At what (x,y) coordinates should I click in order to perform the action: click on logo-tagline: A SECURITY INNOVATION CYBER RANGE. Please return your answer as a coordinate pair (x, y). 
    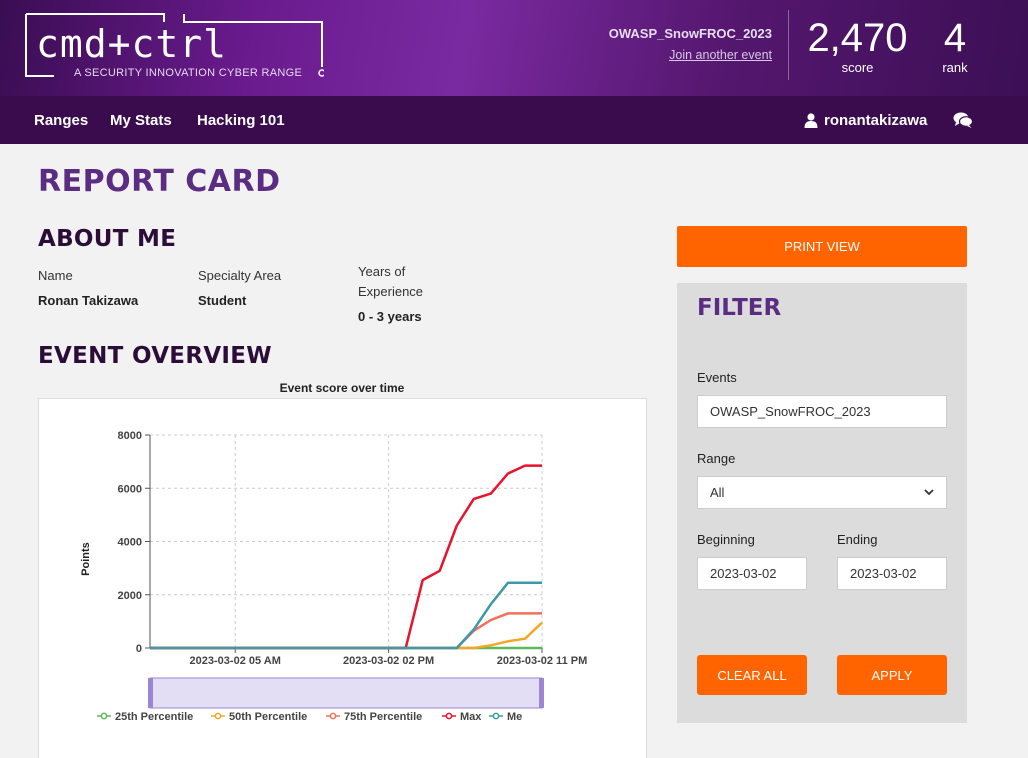
    Looking at the image, I should click on (188, 73).